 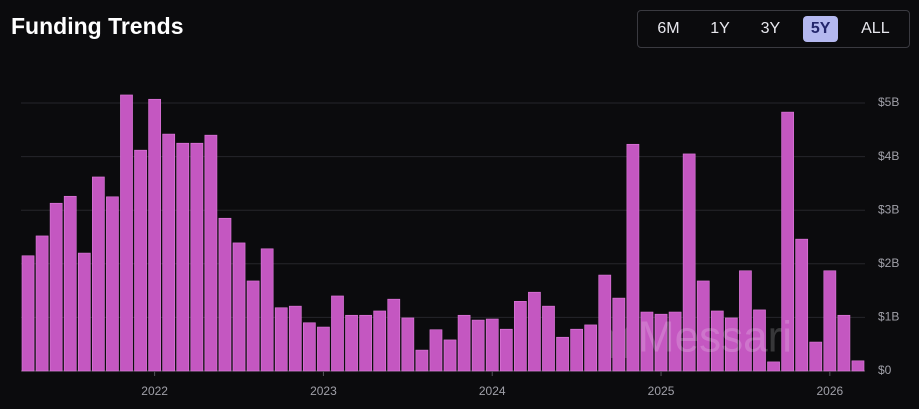 What do you see at coordinates (154, 391) in the screenshot?
I see `x-tick-label: 2022` at bounding box center [154, 391].